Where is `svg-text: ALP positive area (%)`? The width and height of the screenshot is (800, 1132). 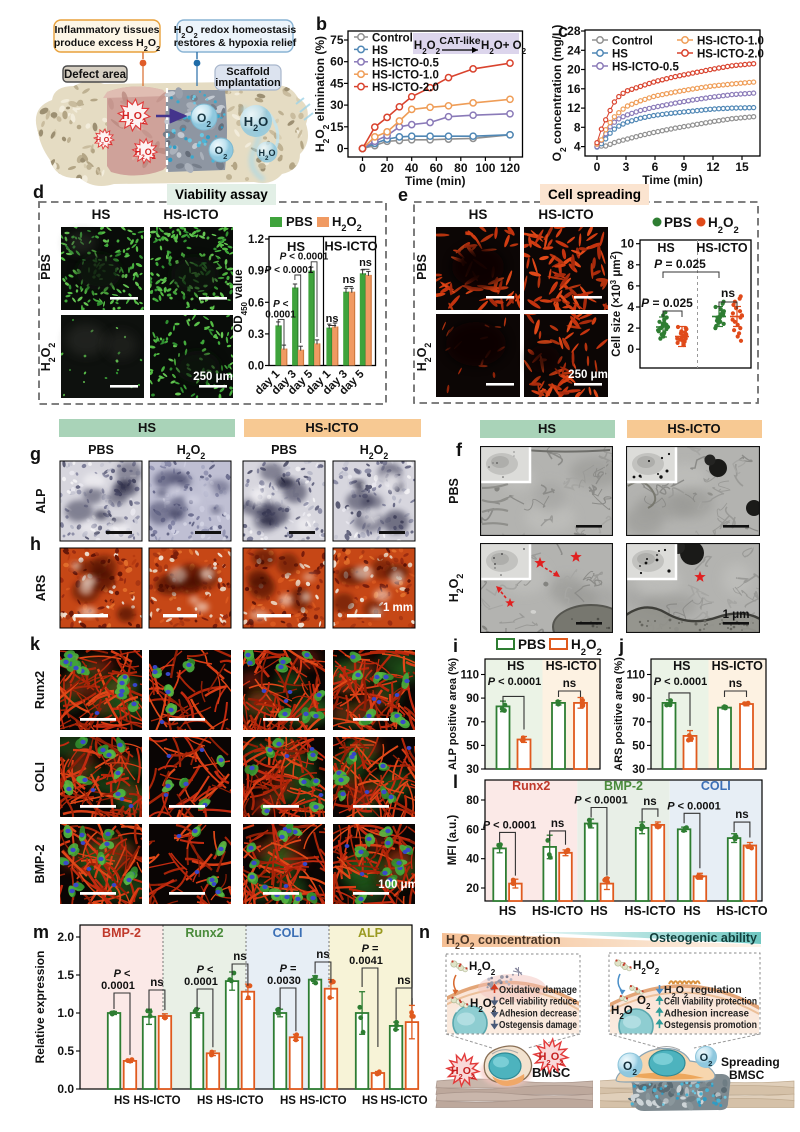 svg-text: ALP positive area (%) is located at coordinates (453, 714).